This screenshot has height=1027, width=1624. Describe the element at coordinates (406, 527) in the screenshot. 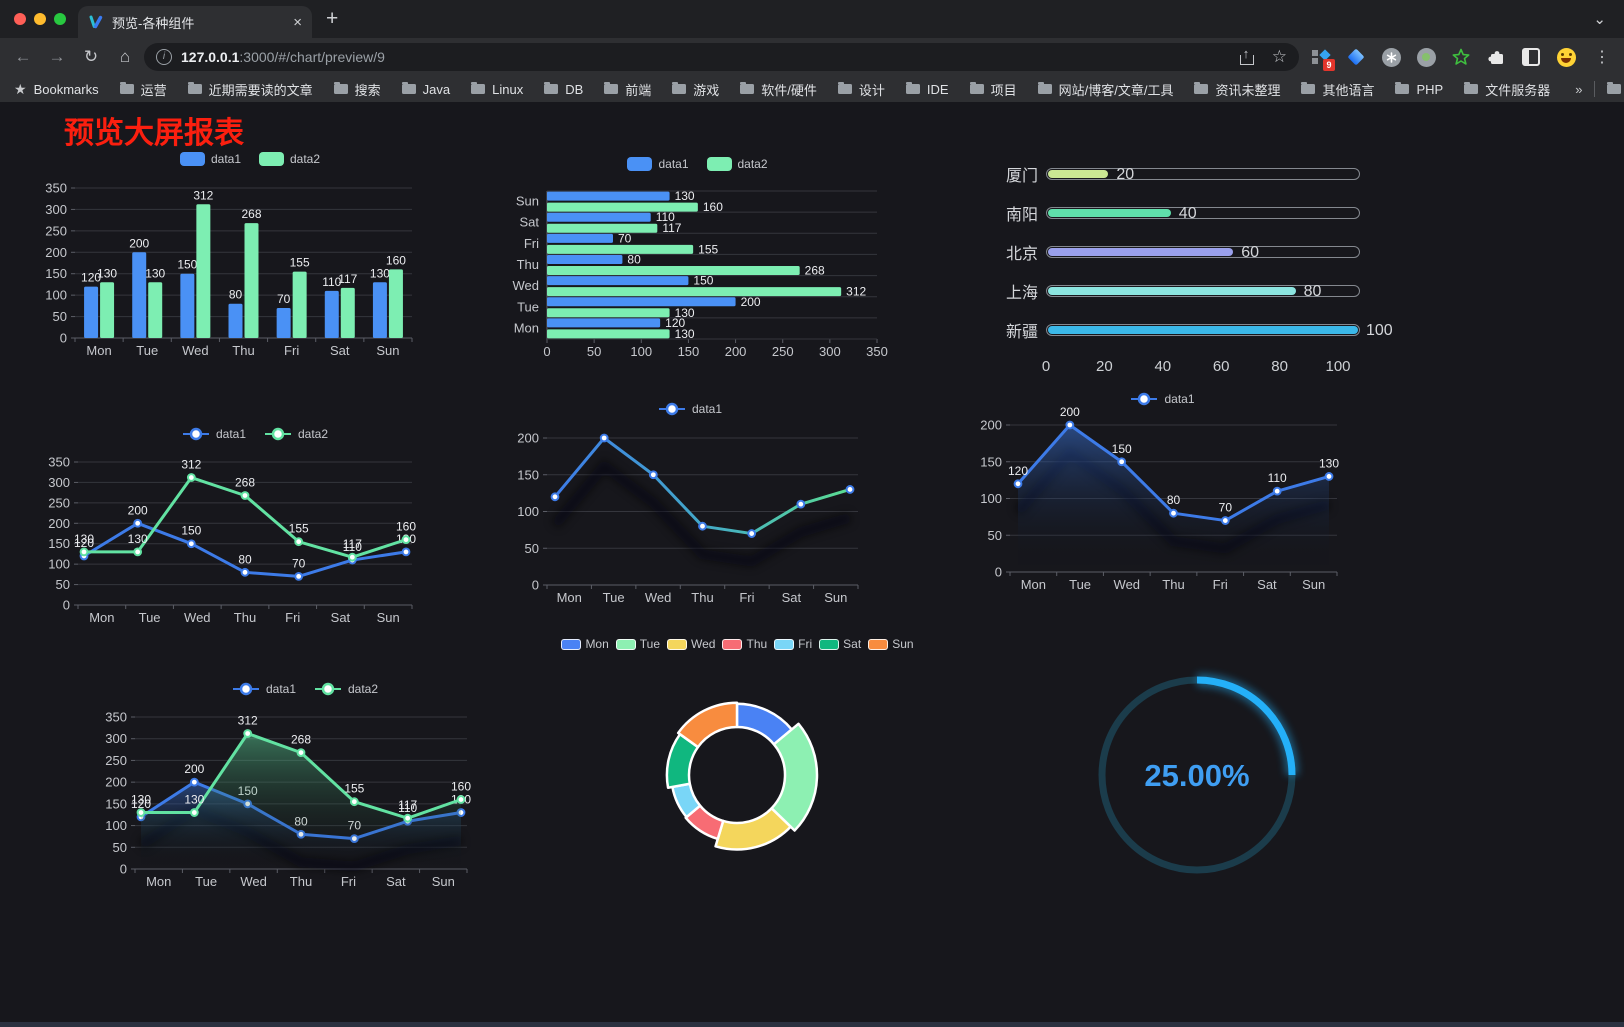

I see `svg-text: 160` at that location.